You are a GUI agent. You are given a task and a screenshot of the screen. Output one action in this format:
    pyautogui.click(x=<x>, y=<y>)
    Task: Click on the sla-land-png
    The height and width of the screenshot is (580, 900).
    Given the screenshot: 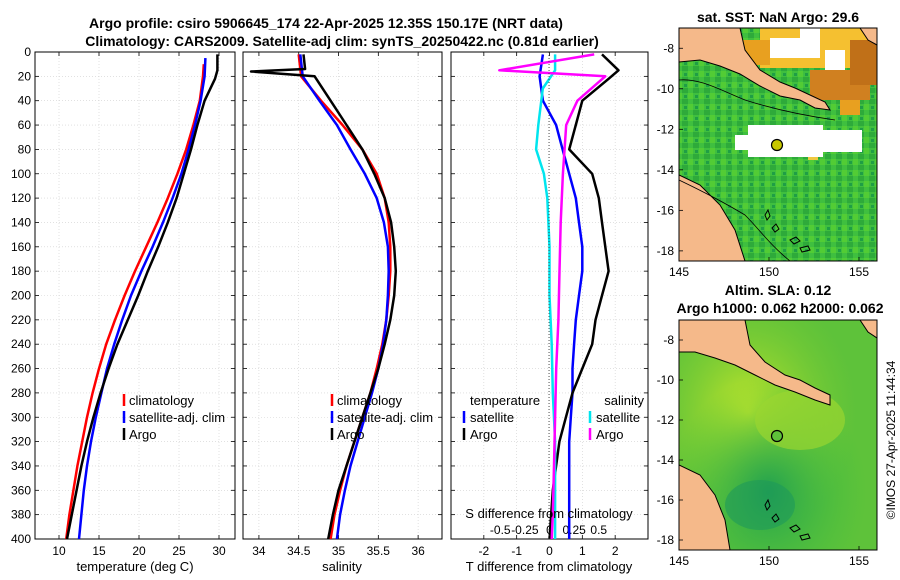 What is the action you would take?
    pyautogui.click(x=755, y=363)
    